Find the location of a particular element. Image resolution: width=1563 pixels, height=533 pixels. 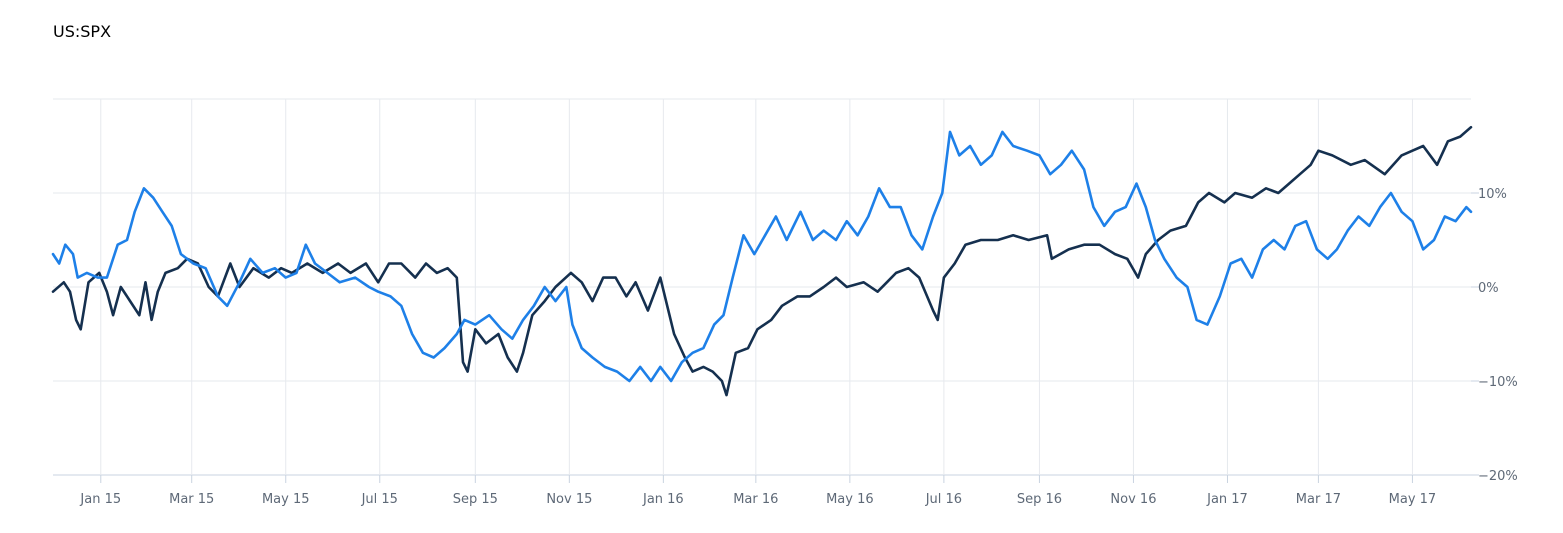

y-tick-label: 10% is located at coordinates (1492, 194).